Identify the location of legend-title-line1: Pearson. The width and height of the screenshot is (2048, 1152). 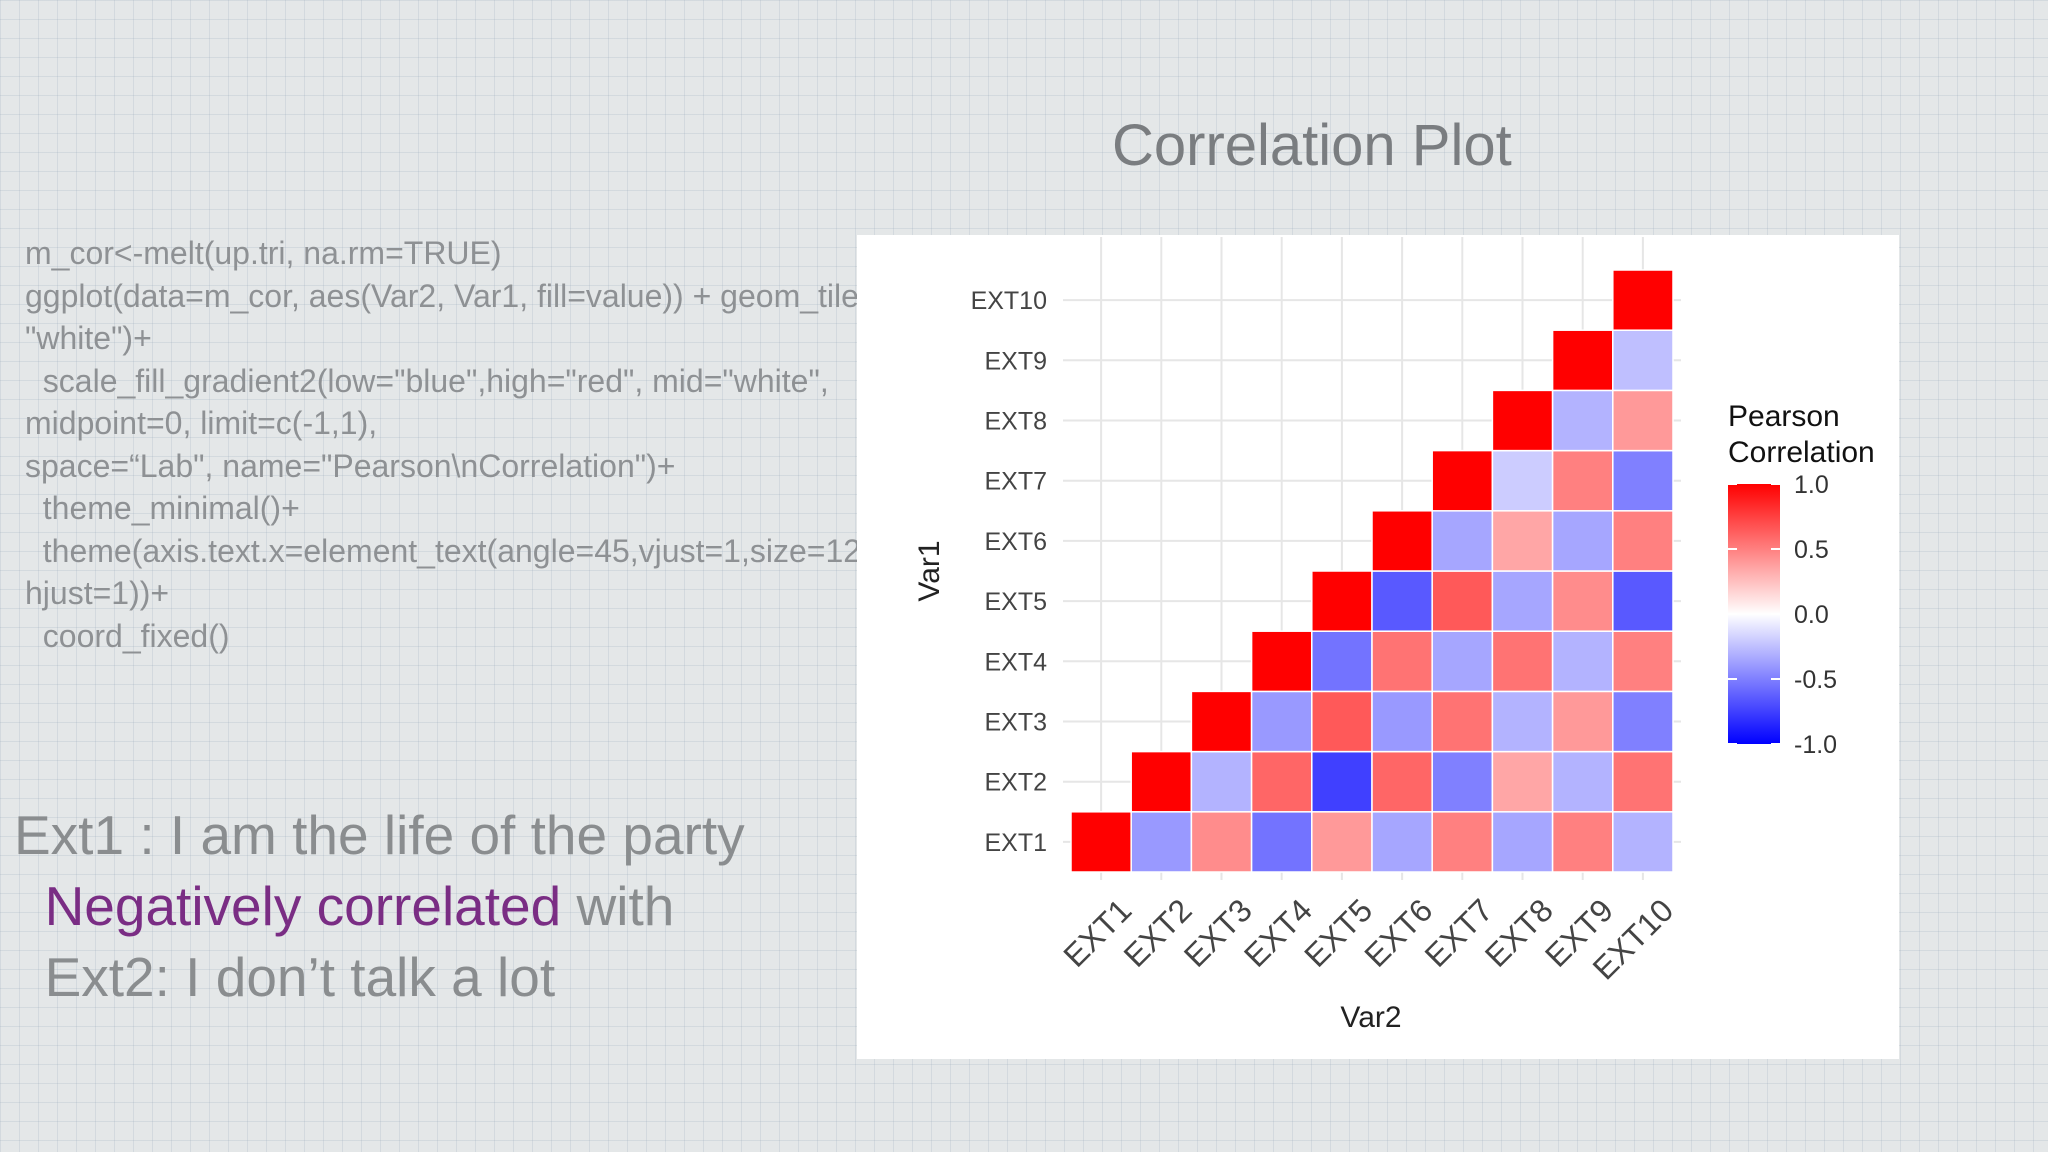
(1784, 416).